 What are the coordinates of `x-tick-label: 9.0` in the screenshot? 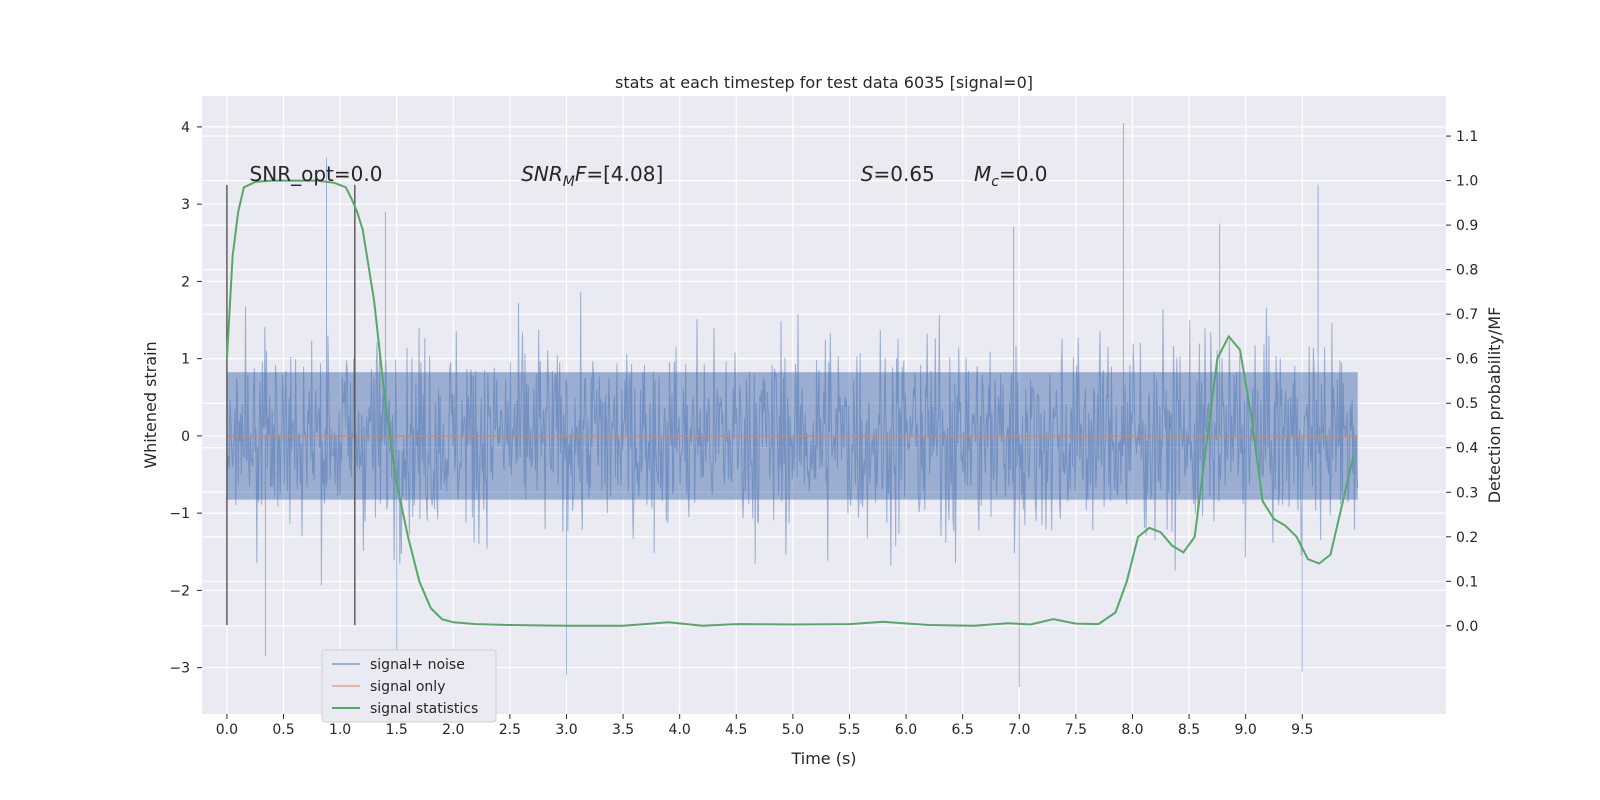 It's located at (1246, 730).